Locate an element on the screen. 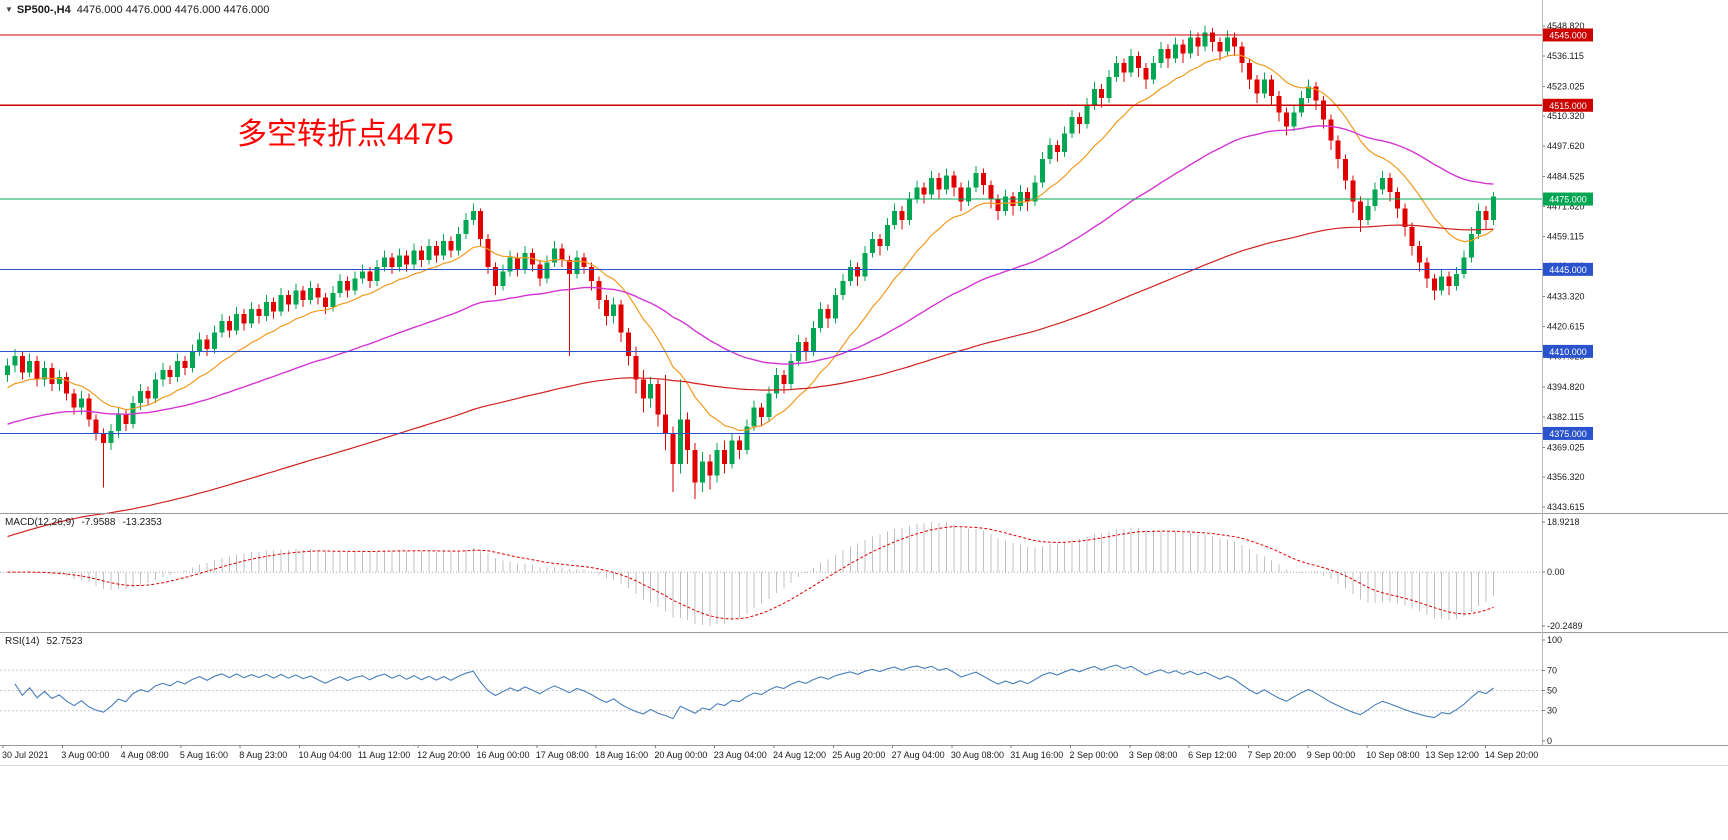  price-tag-label: 4515.000 is located at coordinates (1568, 106).